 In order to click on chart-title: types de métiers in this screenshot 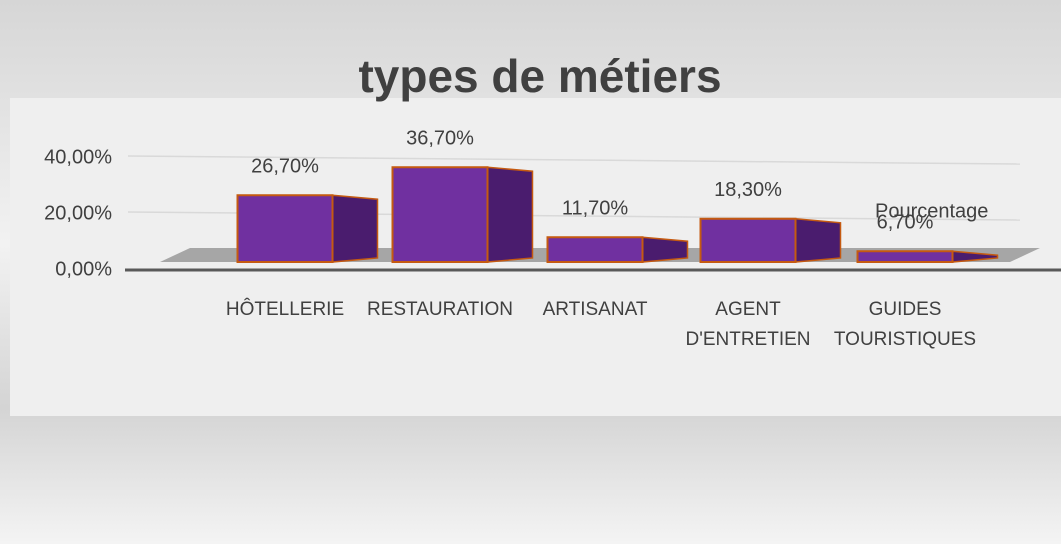, I will do `click(539, 76)`.